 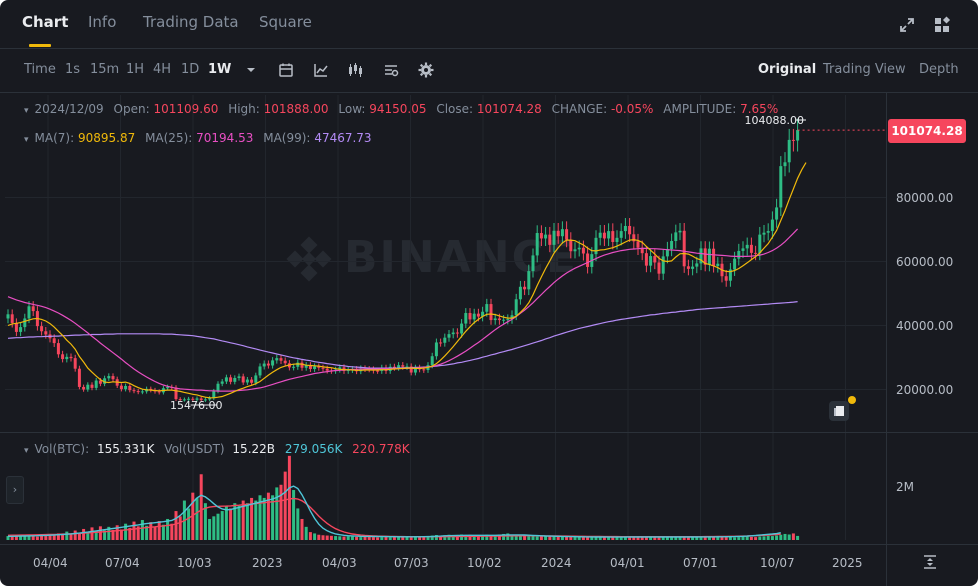 I want to click on low-value: 94150.05, so click(x=398, y=109).